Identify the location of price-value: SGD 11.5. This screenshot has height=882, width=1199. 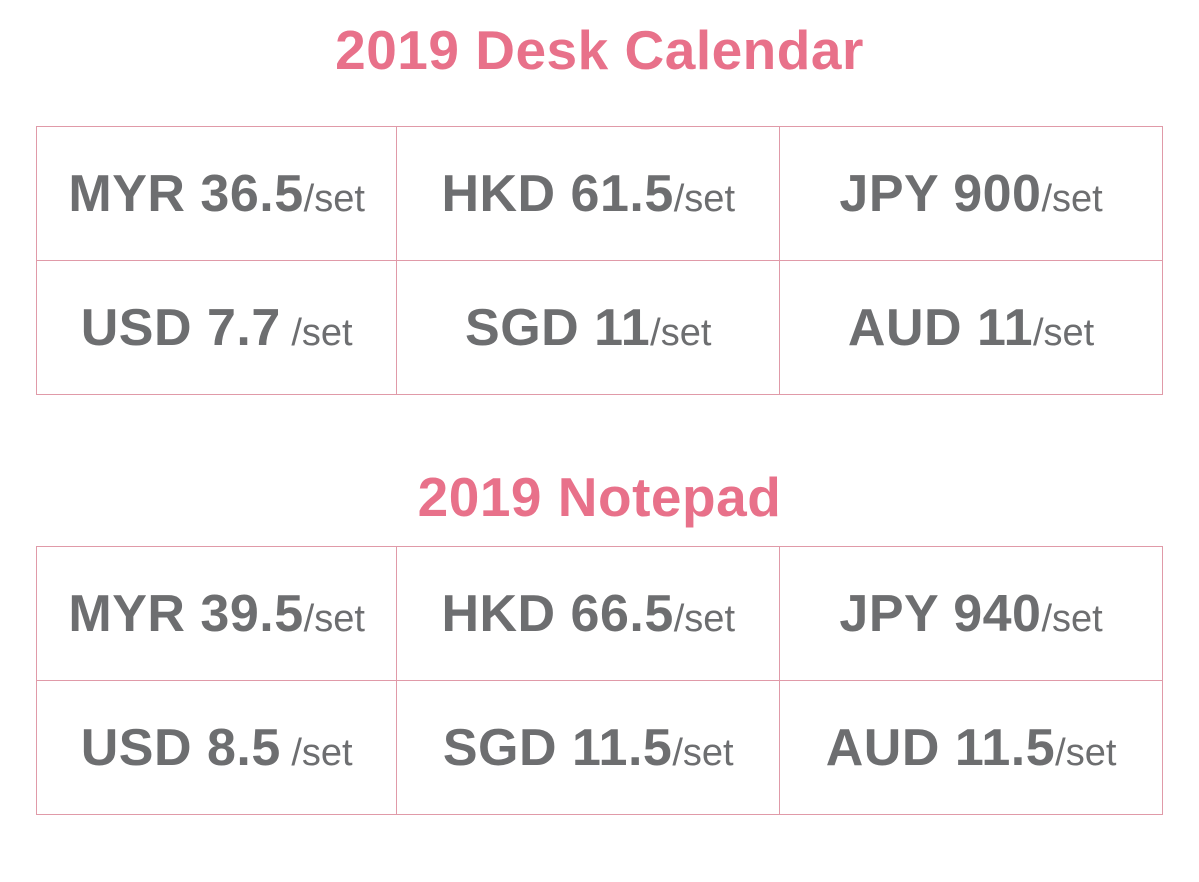
(557, 747).